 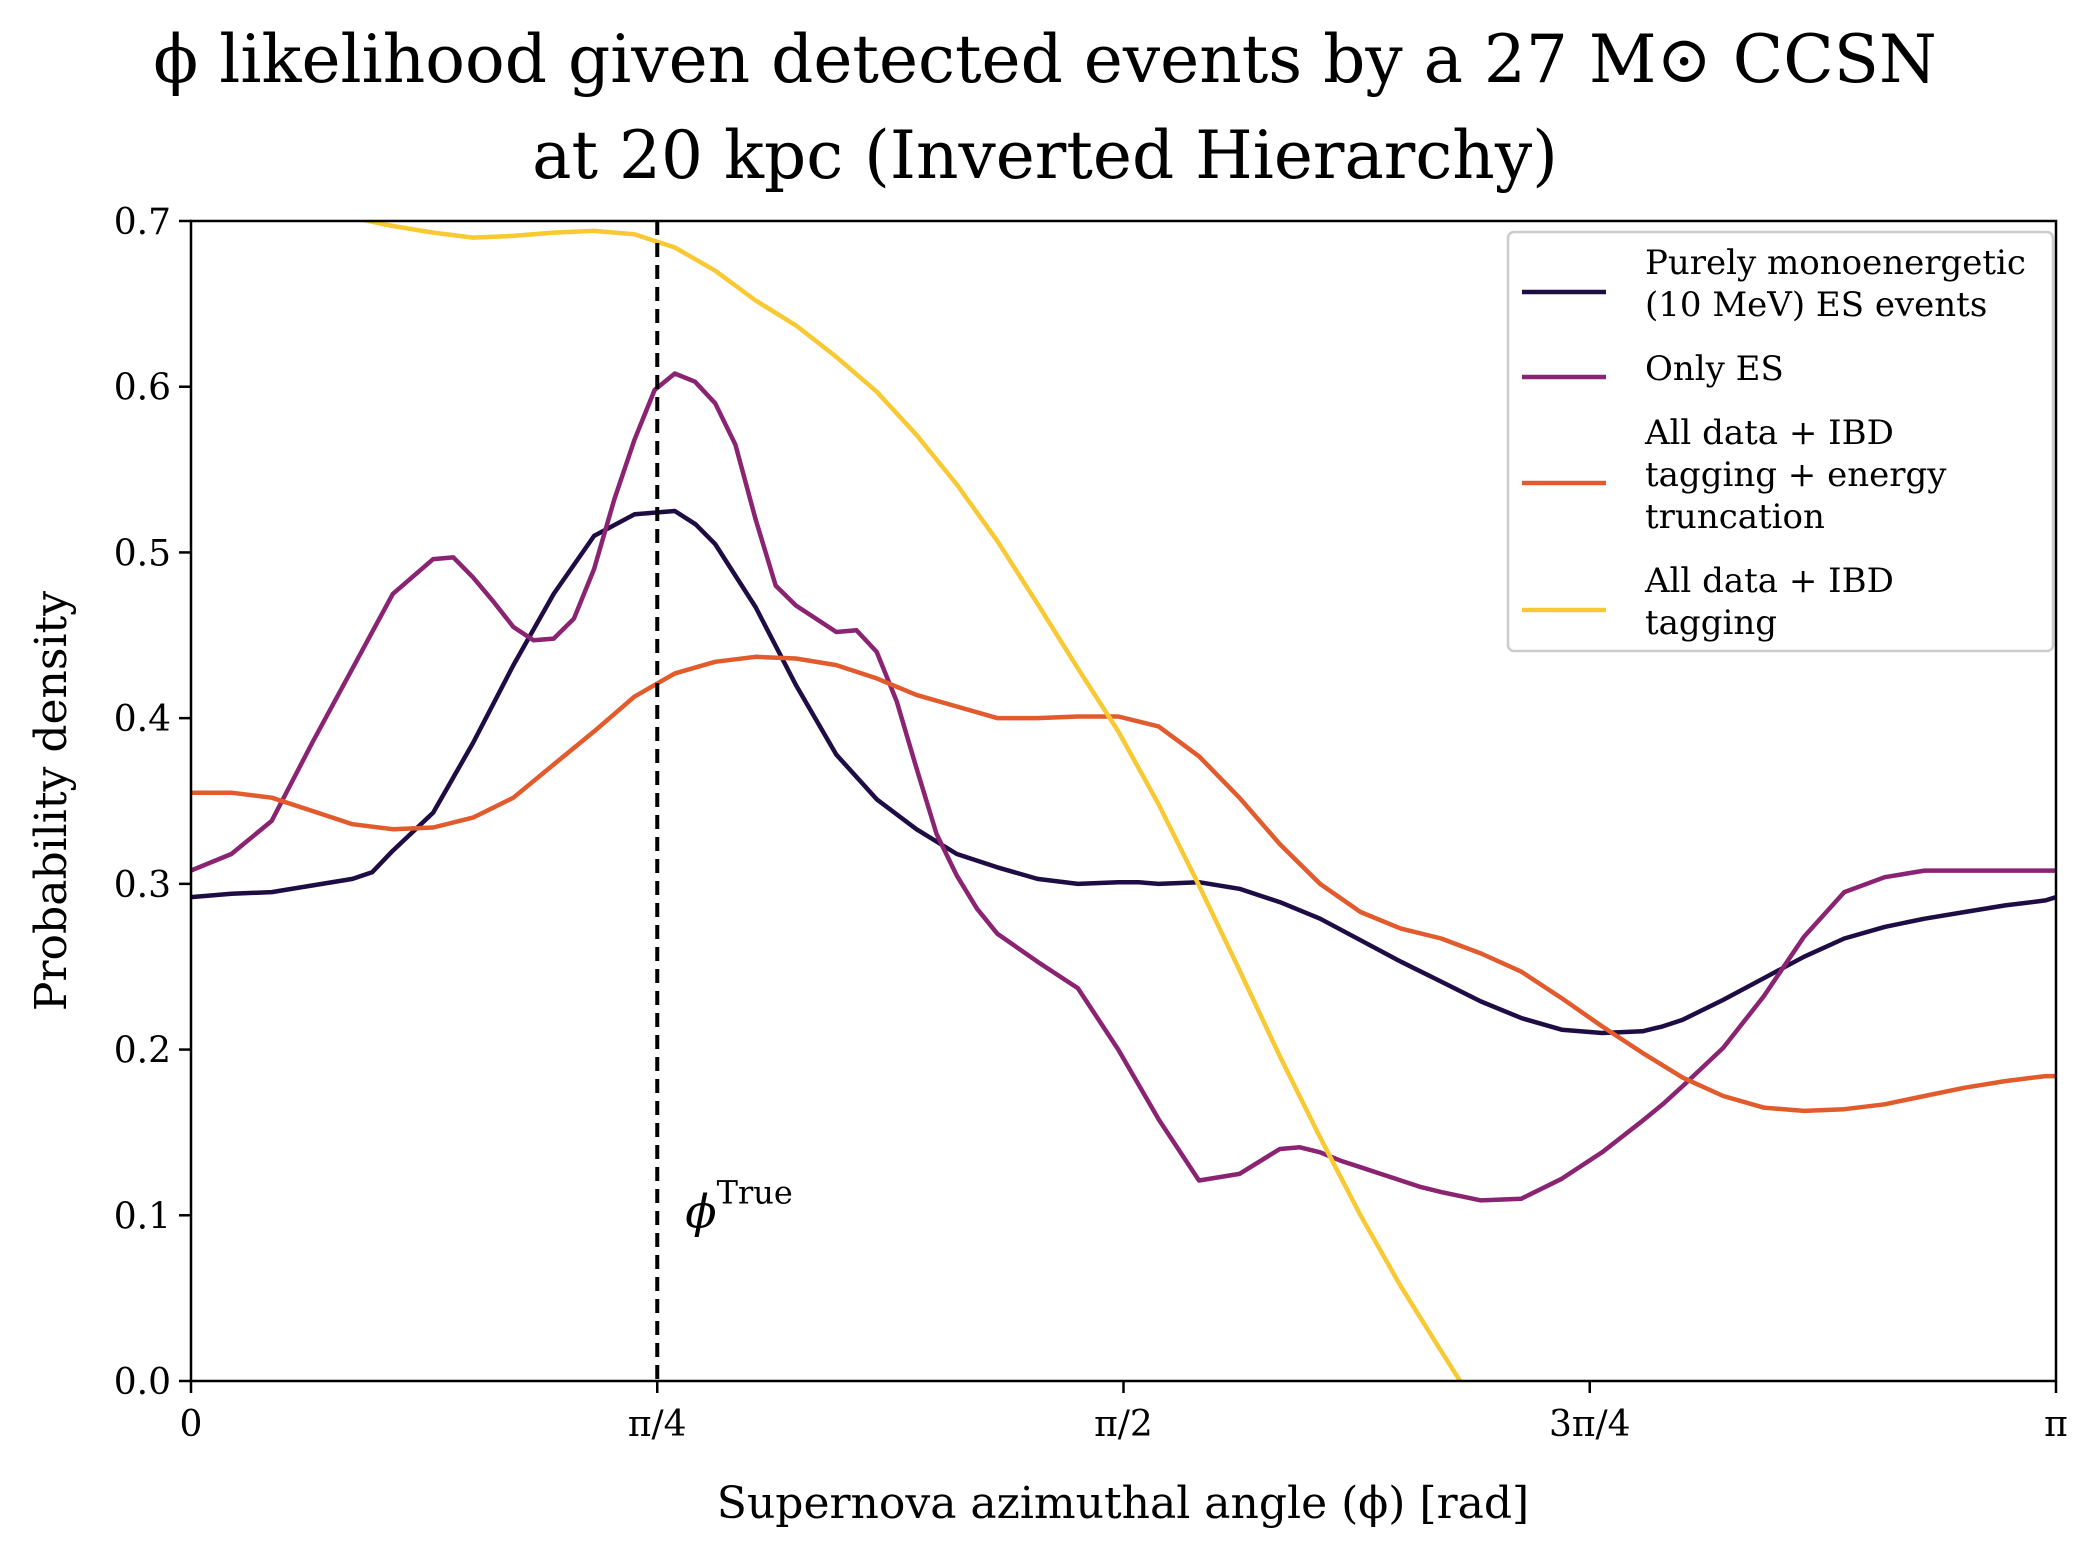 What do you see at coordinates (1835, 263) in the screenshot?
I see `legend-label-0-0: Purely monoenergetic` at bounding box center [1835, 263].